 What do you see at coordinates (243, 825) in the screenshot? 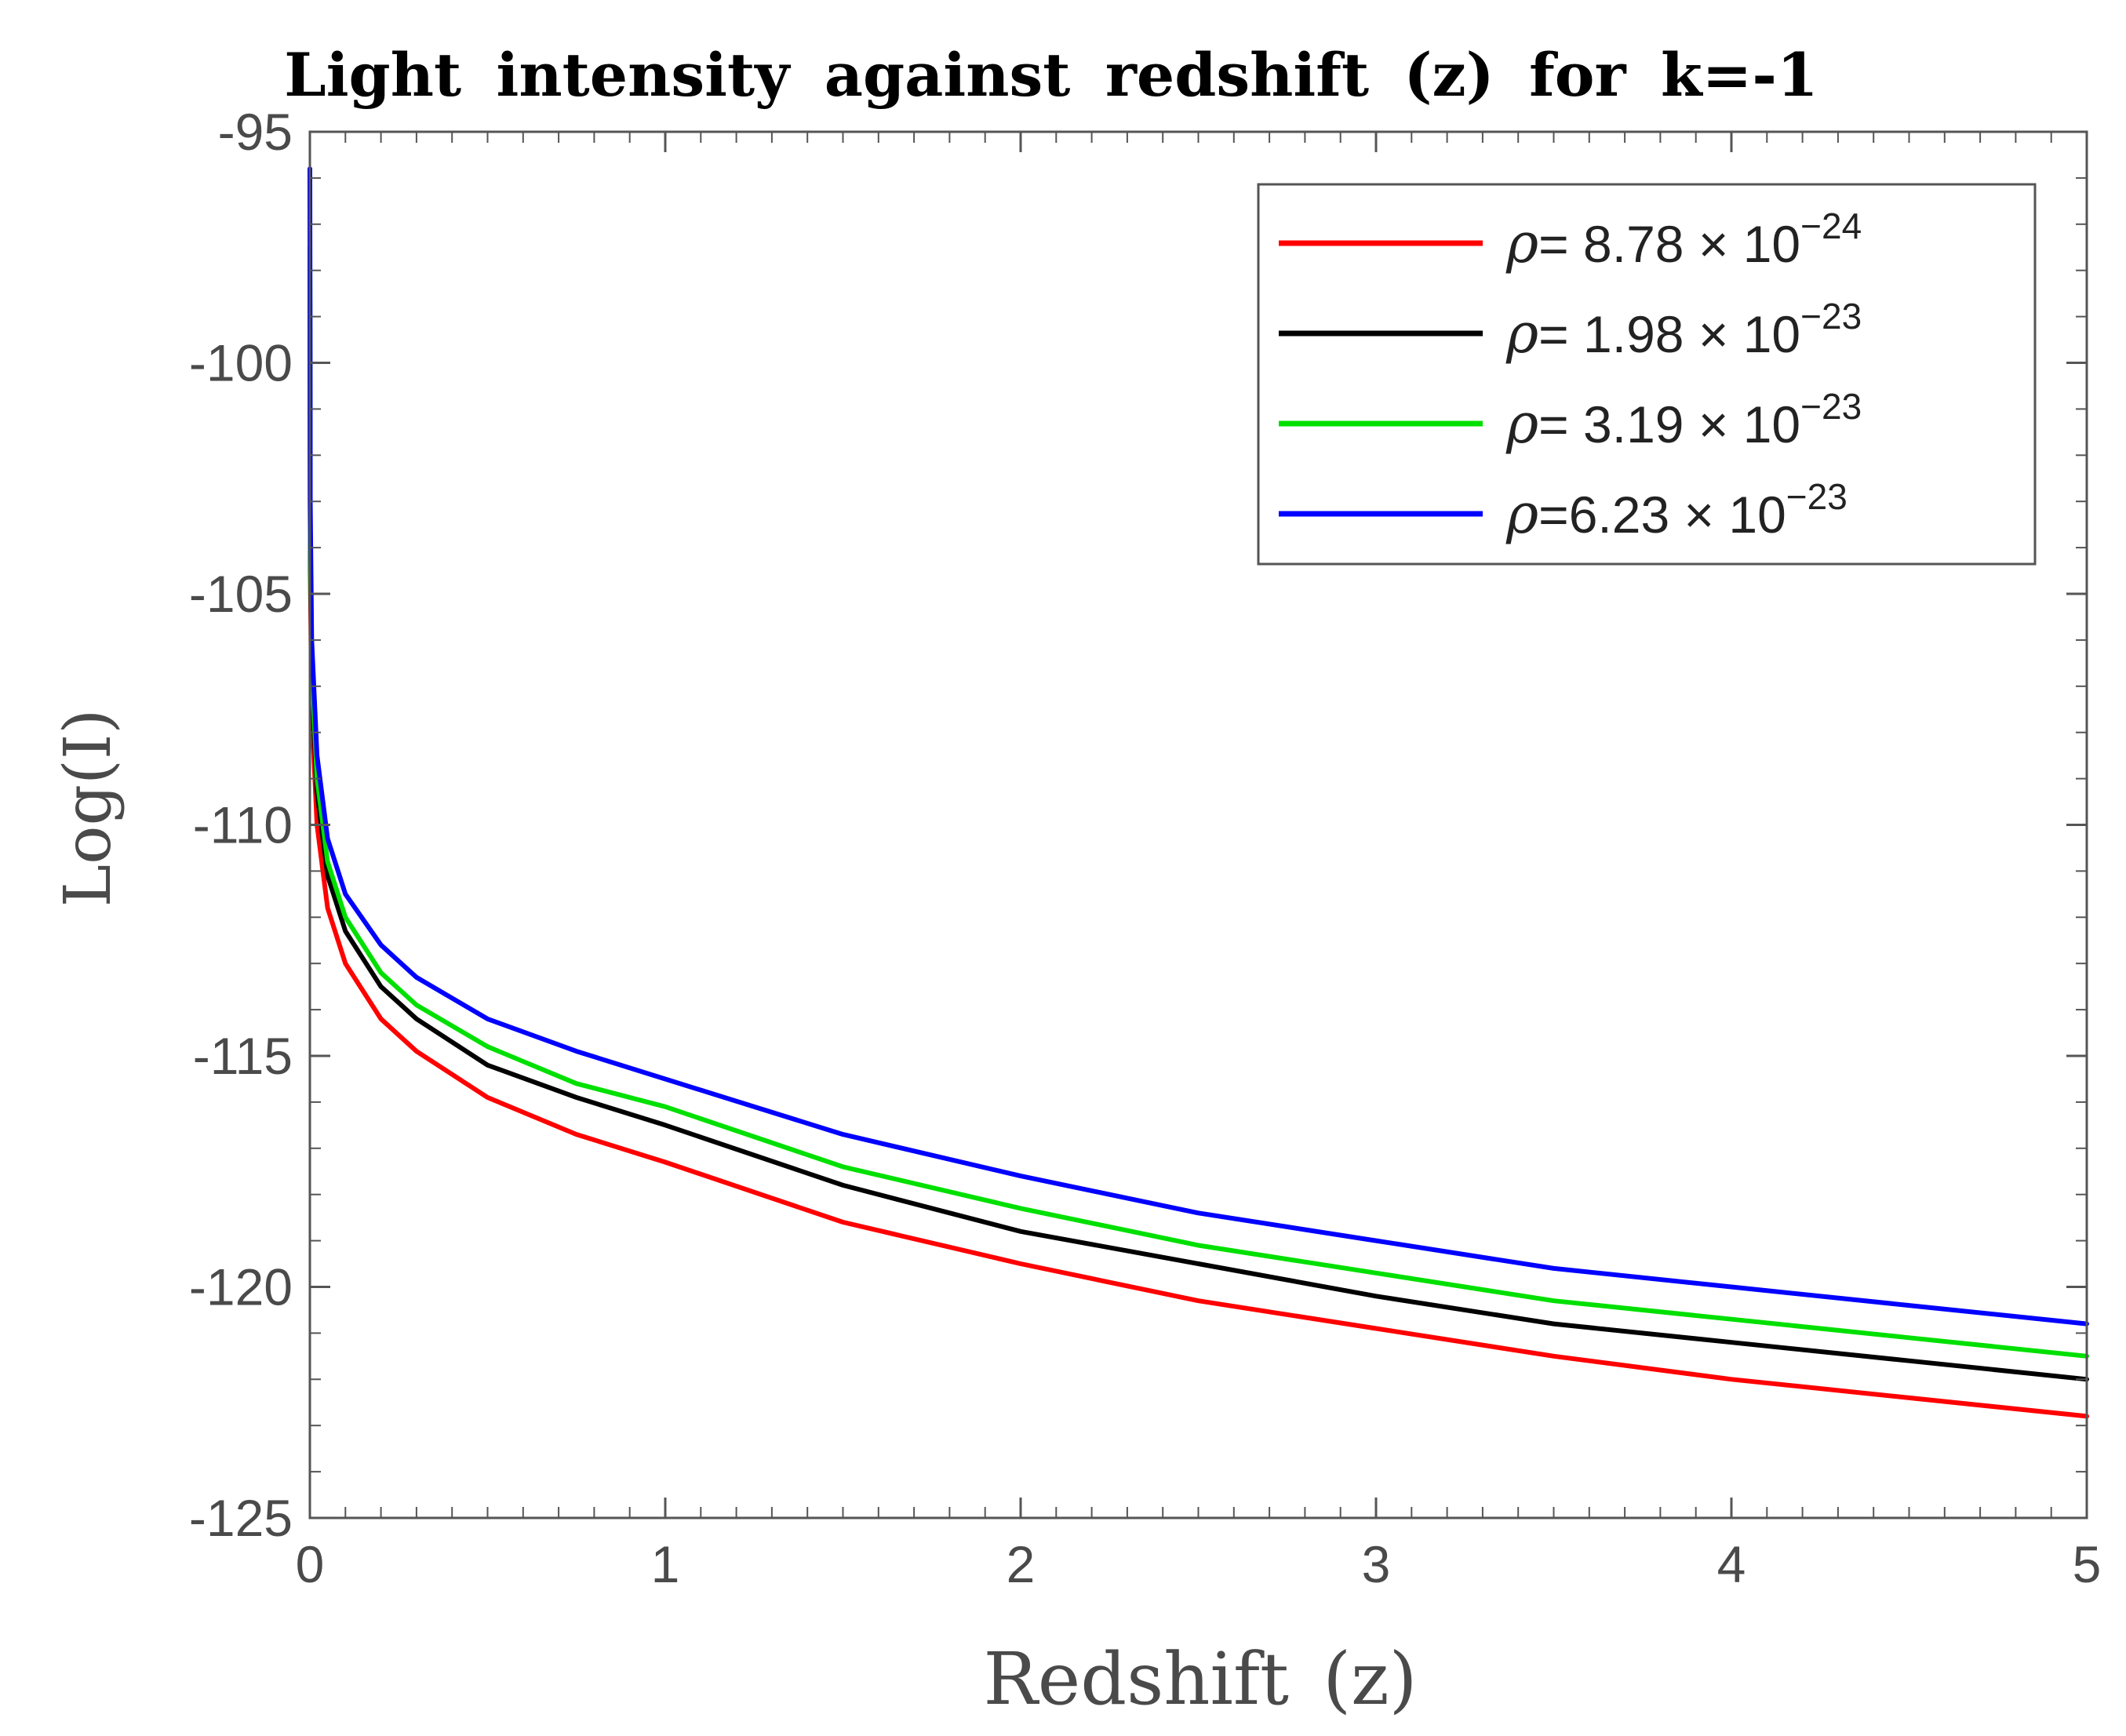
I see `y-tick-label: -110` at bounding box center [243, 825].